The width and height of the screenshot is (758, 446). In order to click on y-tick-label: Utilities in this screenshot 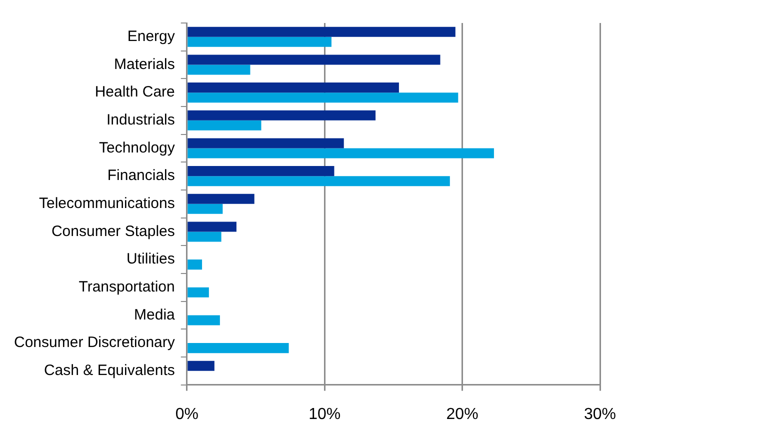, I will do `click(150, 259)`.